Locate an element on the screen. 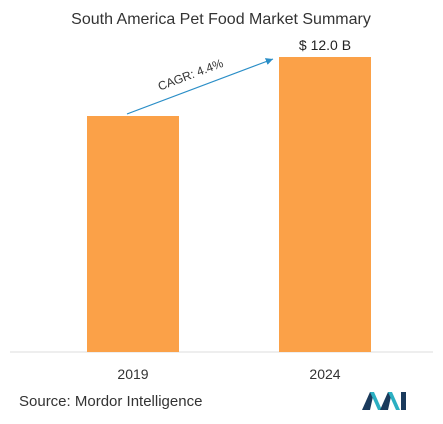 Image resolution: width=443 pixels, height=424 pixels. bar-2019 is located at coordinates (133, 234).